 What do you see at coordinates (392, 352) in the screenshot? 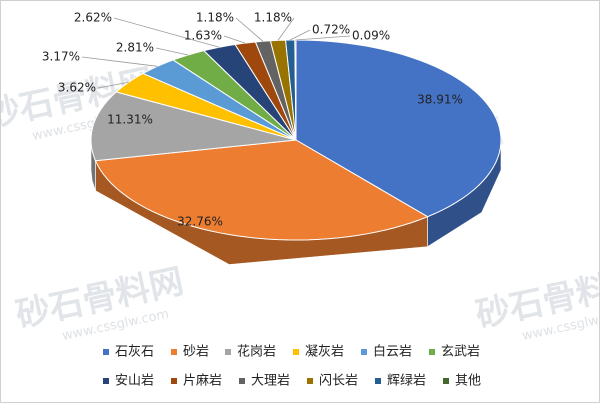
I see `legend-label: 白云岩` at bounding box center [392, 352].